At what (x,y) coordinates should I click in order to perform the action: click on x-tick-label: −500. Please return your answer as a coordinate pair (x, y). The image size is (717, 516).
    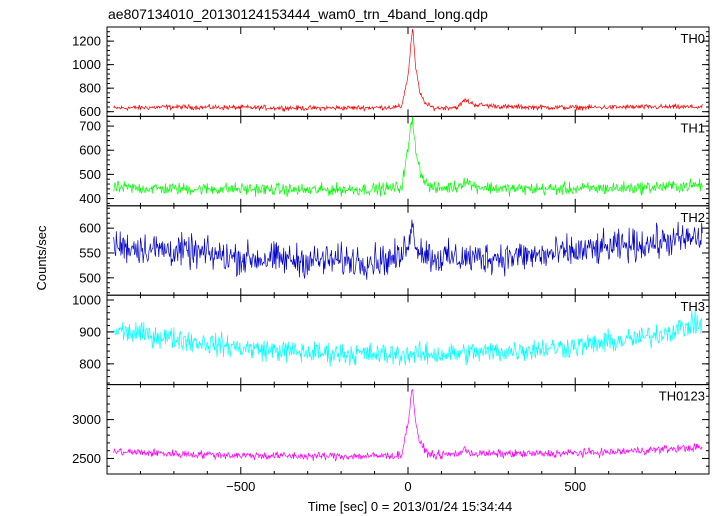
    Looking at the image, I should click on (240, 486).